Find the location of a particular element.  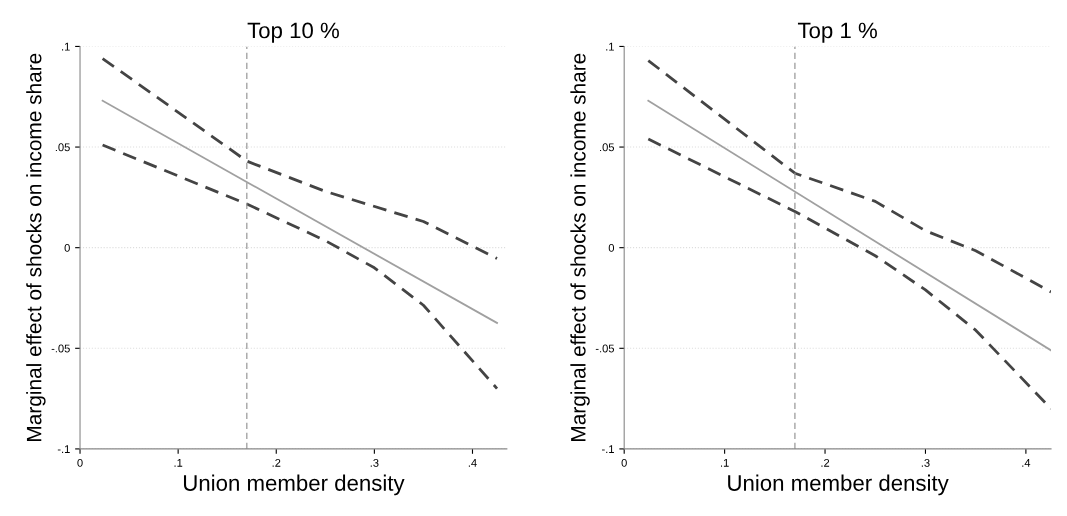

line-series is located at coordinates (300, 158).